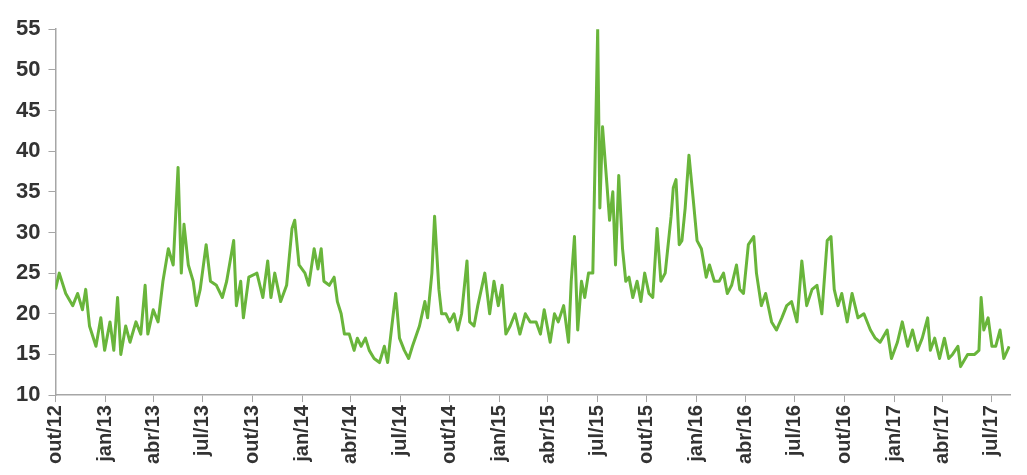  What do you see at coordinates (990, 431) in the screenshot?
I see `x-tick-label: jul/17` at bounding box center [990, 431].